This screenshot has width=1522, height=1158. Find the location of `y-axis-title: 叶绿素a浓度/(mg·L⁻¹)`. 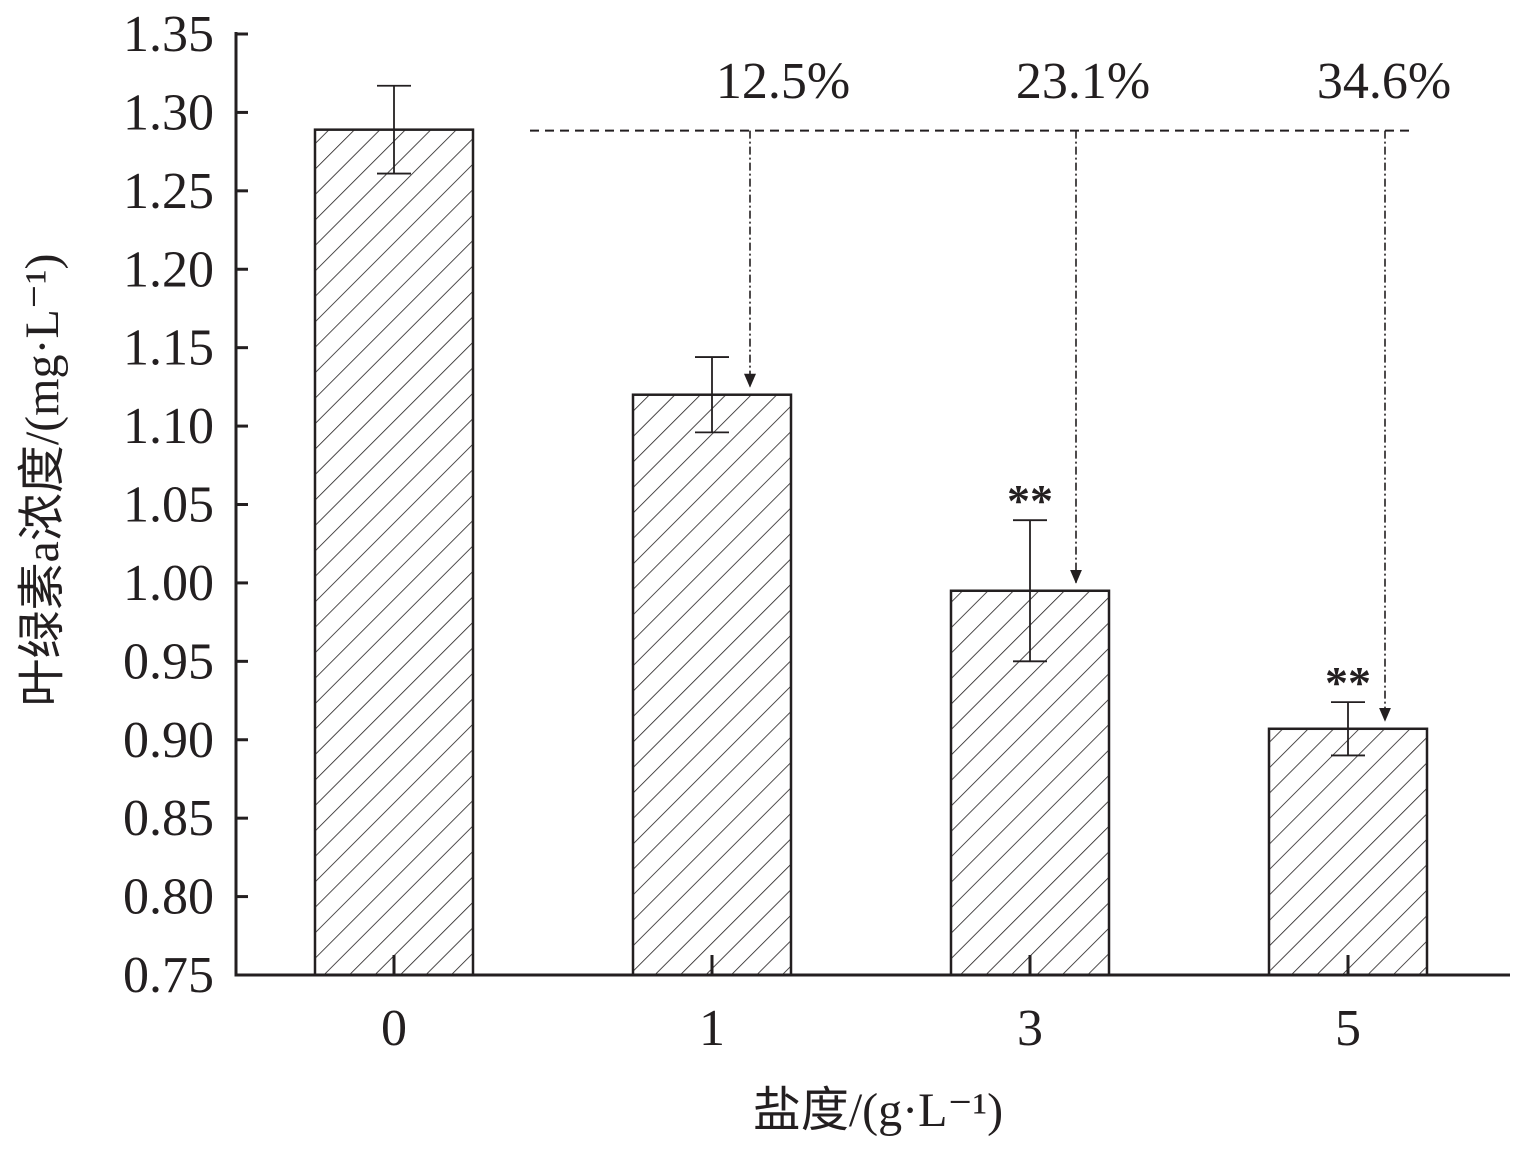

y-axis-title: 叶绿素a浓度/(mg·L⁻¹) is located at coordinates (42, 480).